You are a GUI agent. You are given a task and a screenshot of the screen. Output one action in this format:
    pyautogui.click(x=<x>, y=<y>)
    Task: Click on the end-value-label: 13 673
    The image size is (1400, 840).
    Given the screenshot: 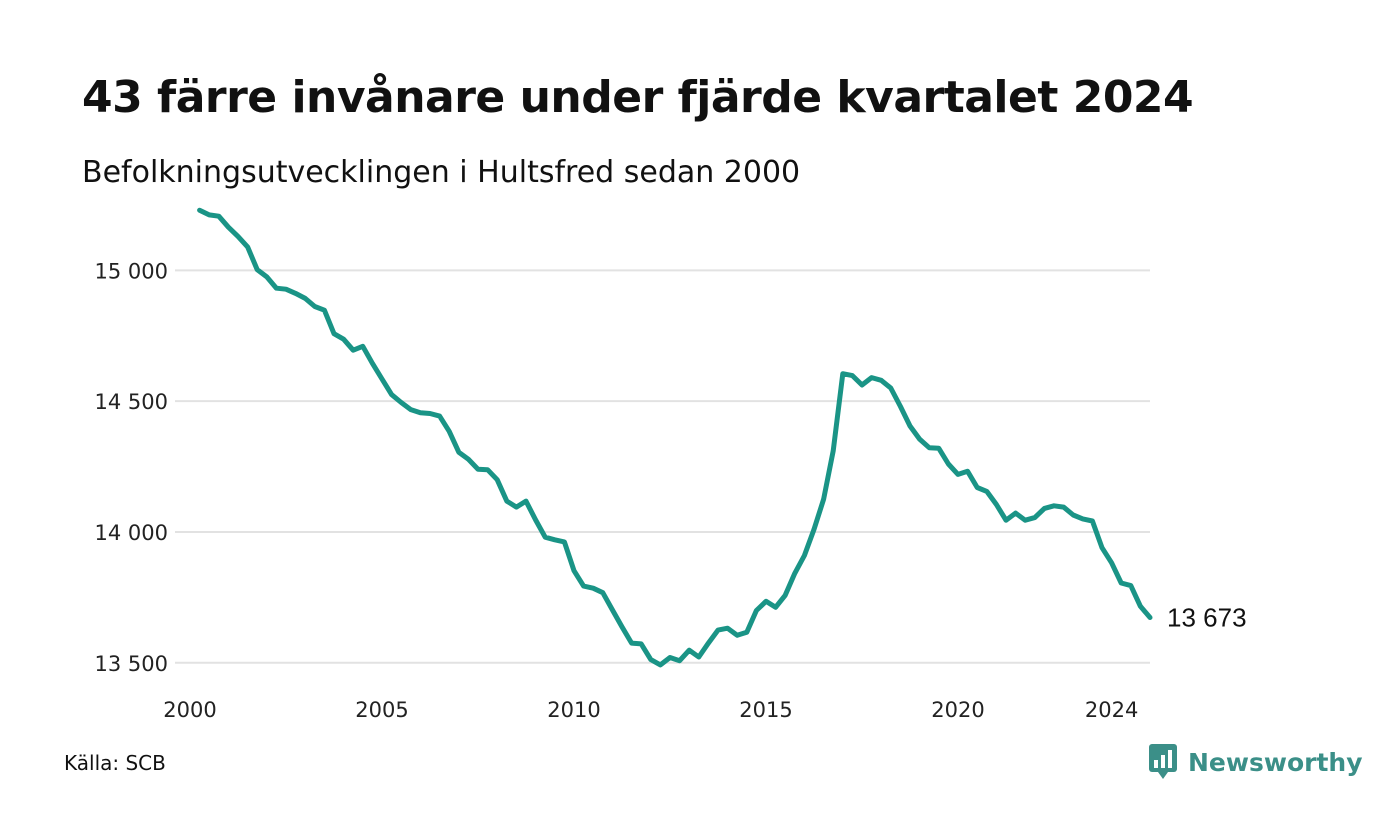 What is the action you would take?
    pyautogui.click(x=1207, y=618)
    